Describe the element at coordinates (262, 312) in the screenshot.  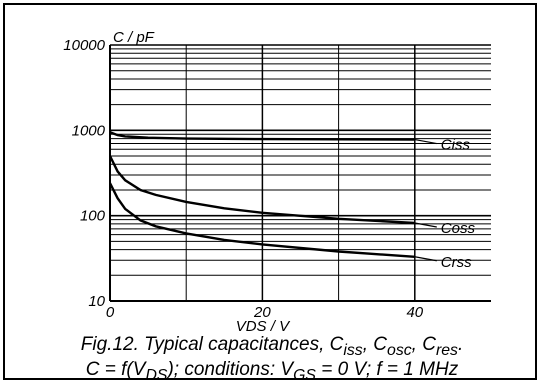
I see `x-tick-label: 20` at that location.